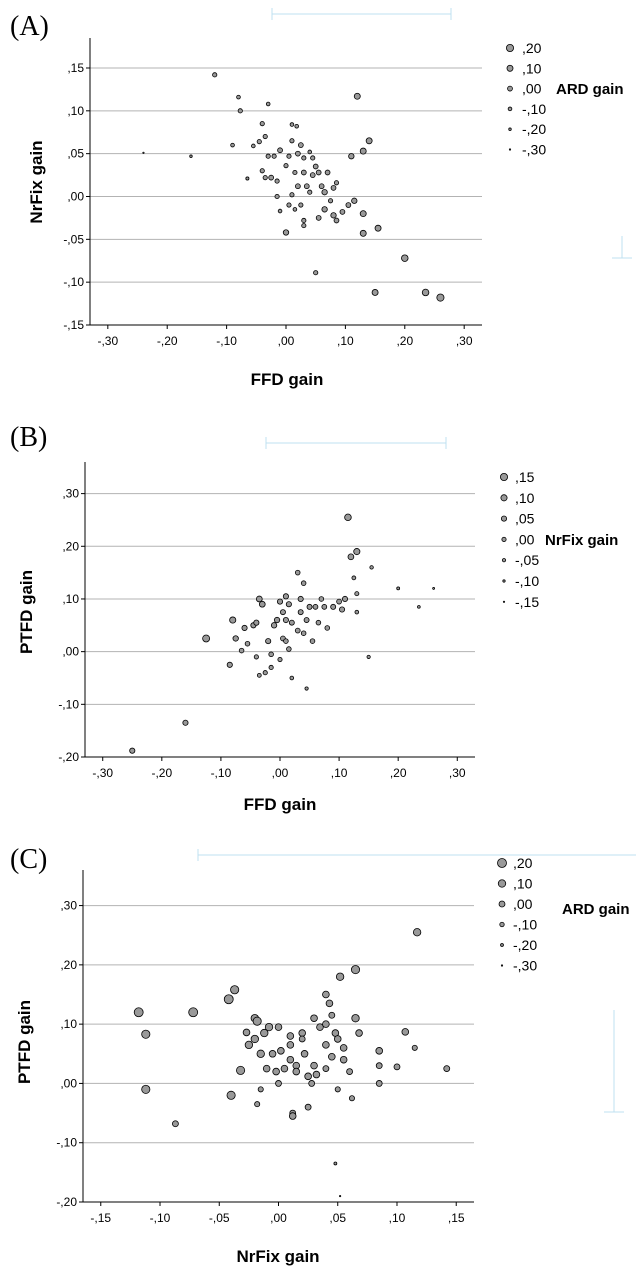  Describe the element at coordinates (397, 1218) in the screenshot. I see `panel-c-x-tick-label: ,10` at that location.